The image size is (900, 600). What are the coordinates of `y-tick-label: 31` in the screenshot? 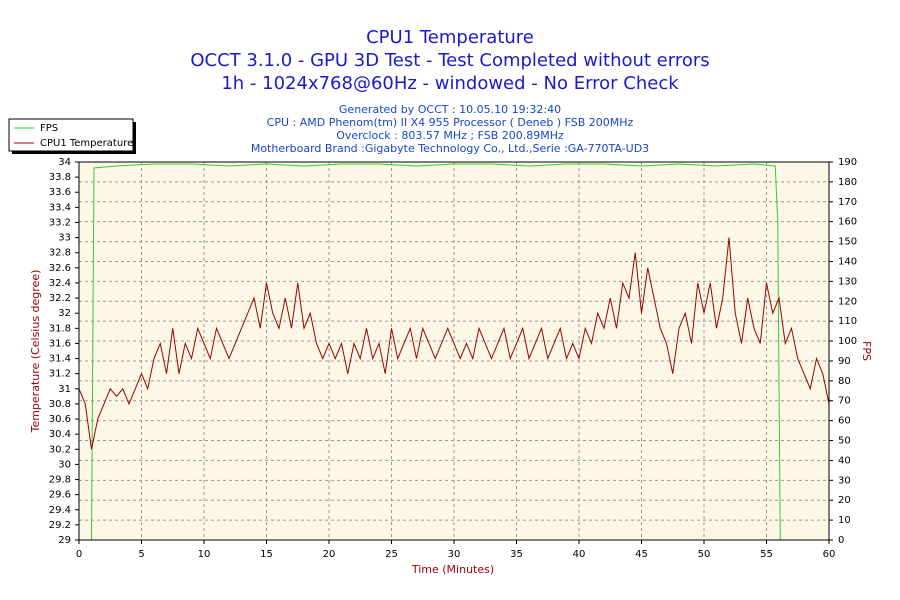 It's located at (64, 389).